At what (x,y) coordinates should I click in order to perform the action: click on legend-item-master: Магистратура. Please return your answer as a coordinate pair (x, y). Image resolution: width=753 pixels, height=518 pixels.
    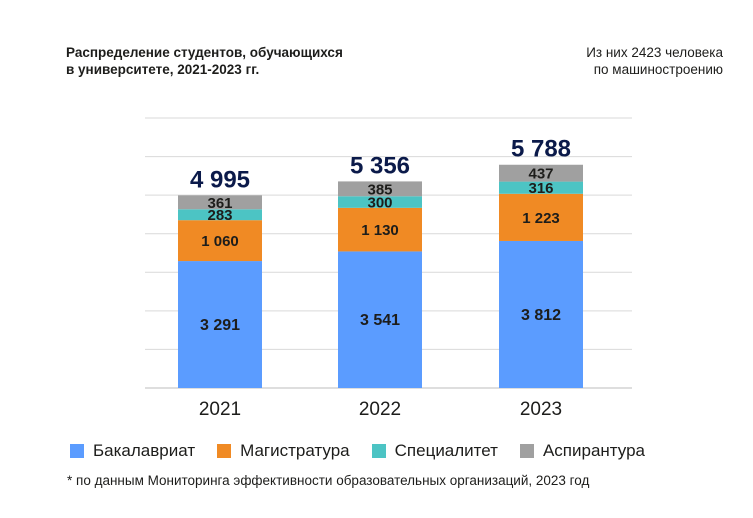
    Looking at the image, I should click on (283, 451).